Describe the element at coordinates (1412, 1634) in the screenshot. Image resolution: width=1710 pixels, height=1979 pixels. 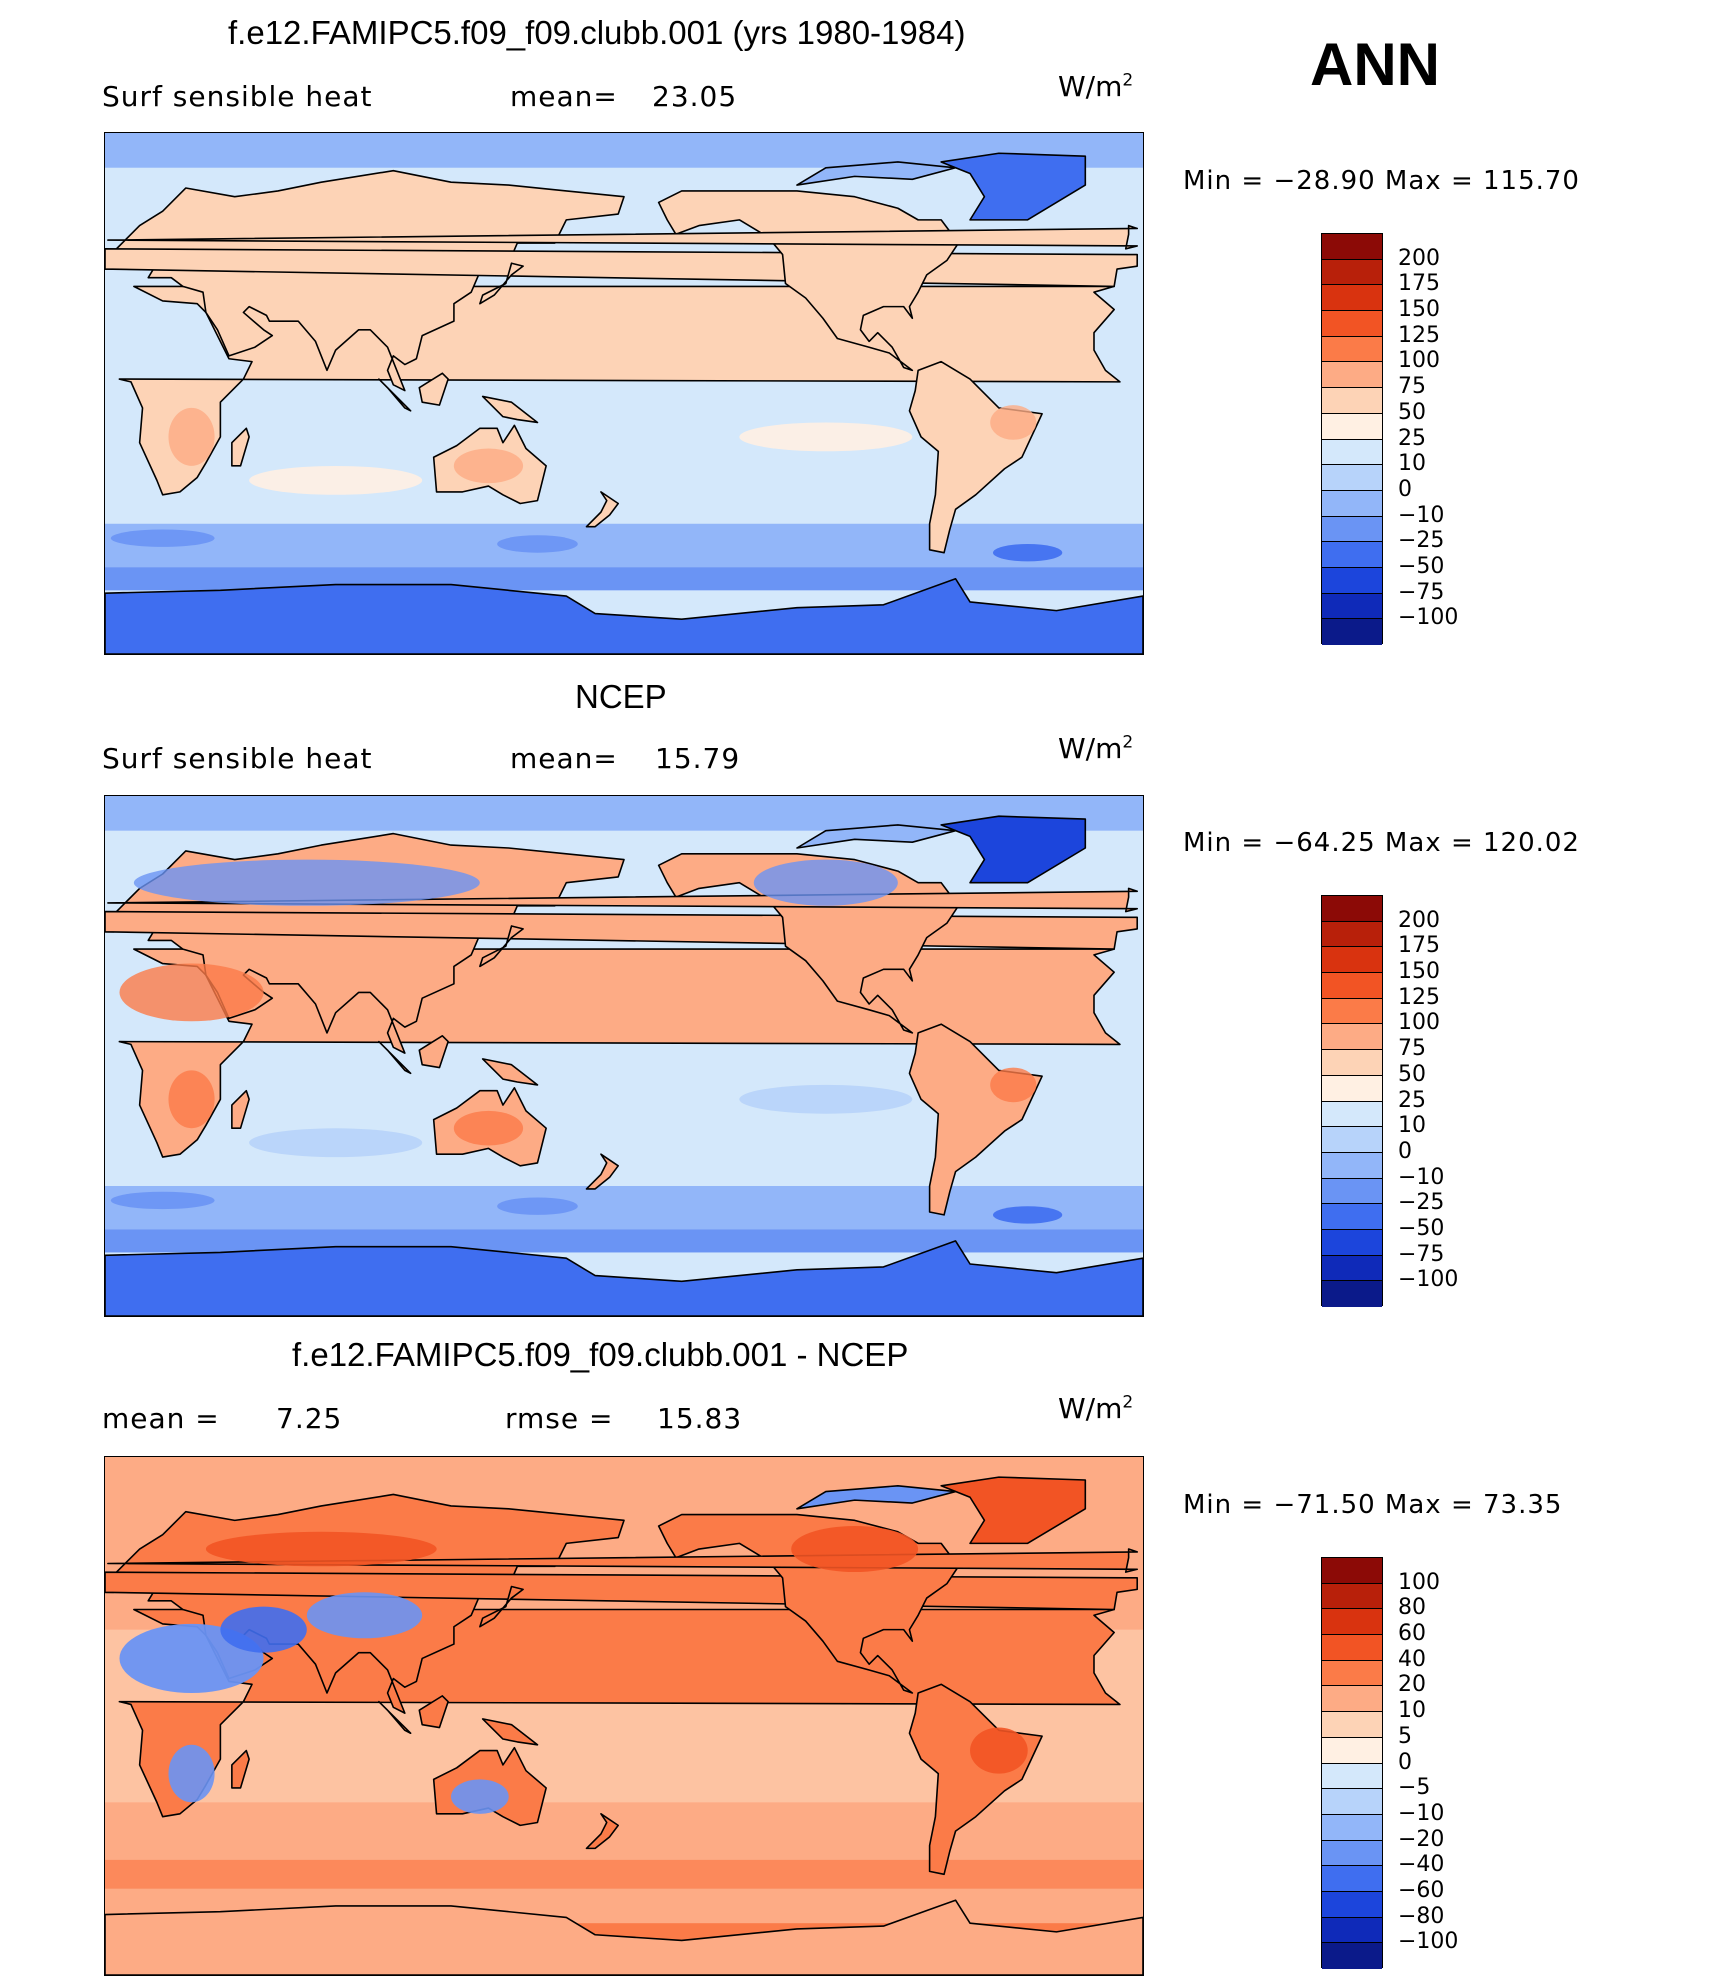
I see `colorbar-tick-label: 60` at that location.